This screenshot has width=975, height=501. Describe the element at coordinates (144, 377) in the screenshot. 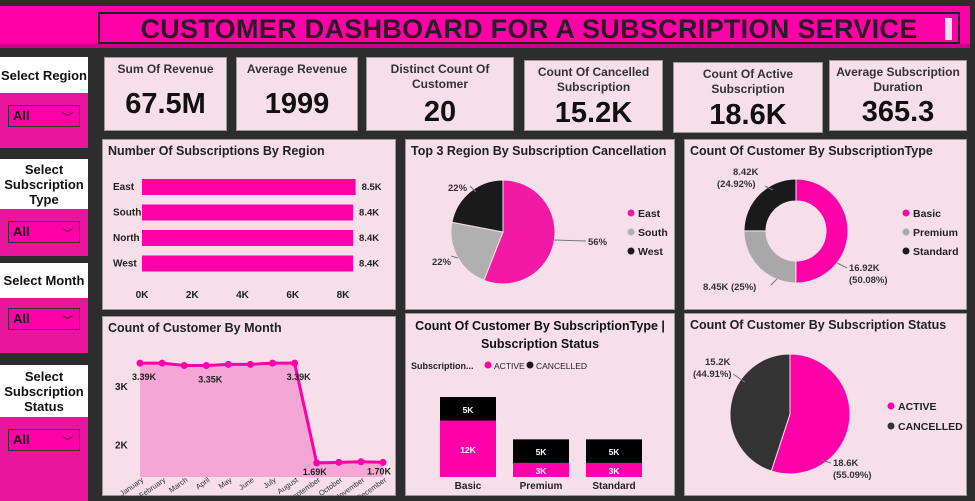

I see `data-label: 3.39K` at that location.